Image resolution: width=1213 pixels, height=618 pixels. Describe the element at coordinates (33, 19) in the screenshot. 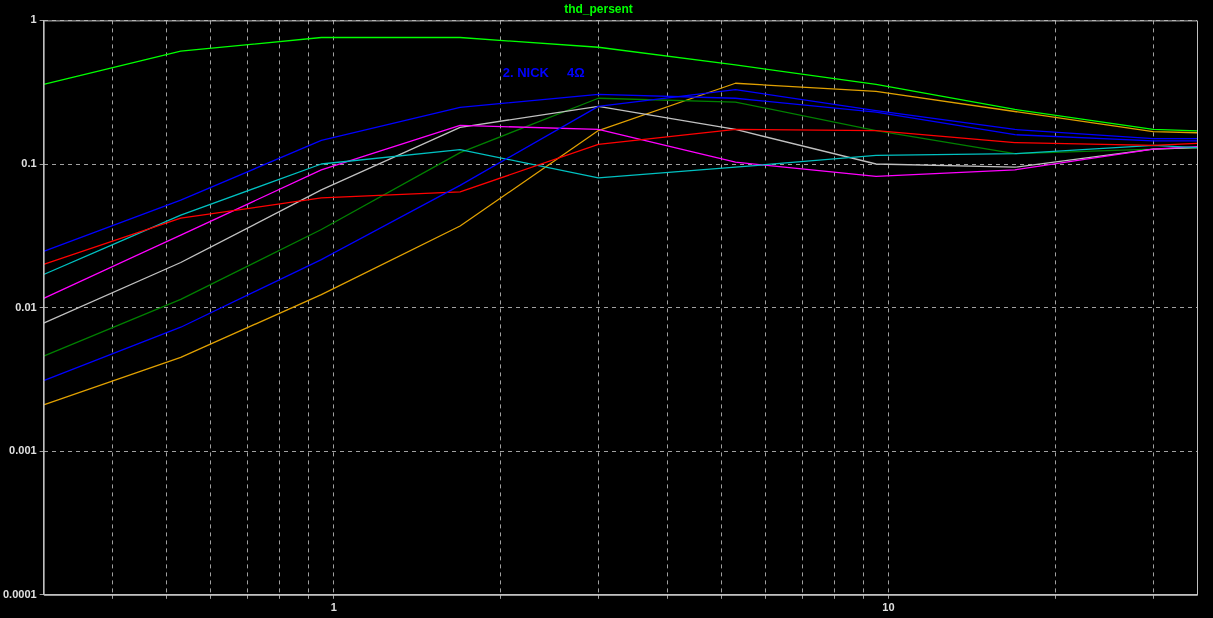

I see `y-tick-label: 1` at that location.